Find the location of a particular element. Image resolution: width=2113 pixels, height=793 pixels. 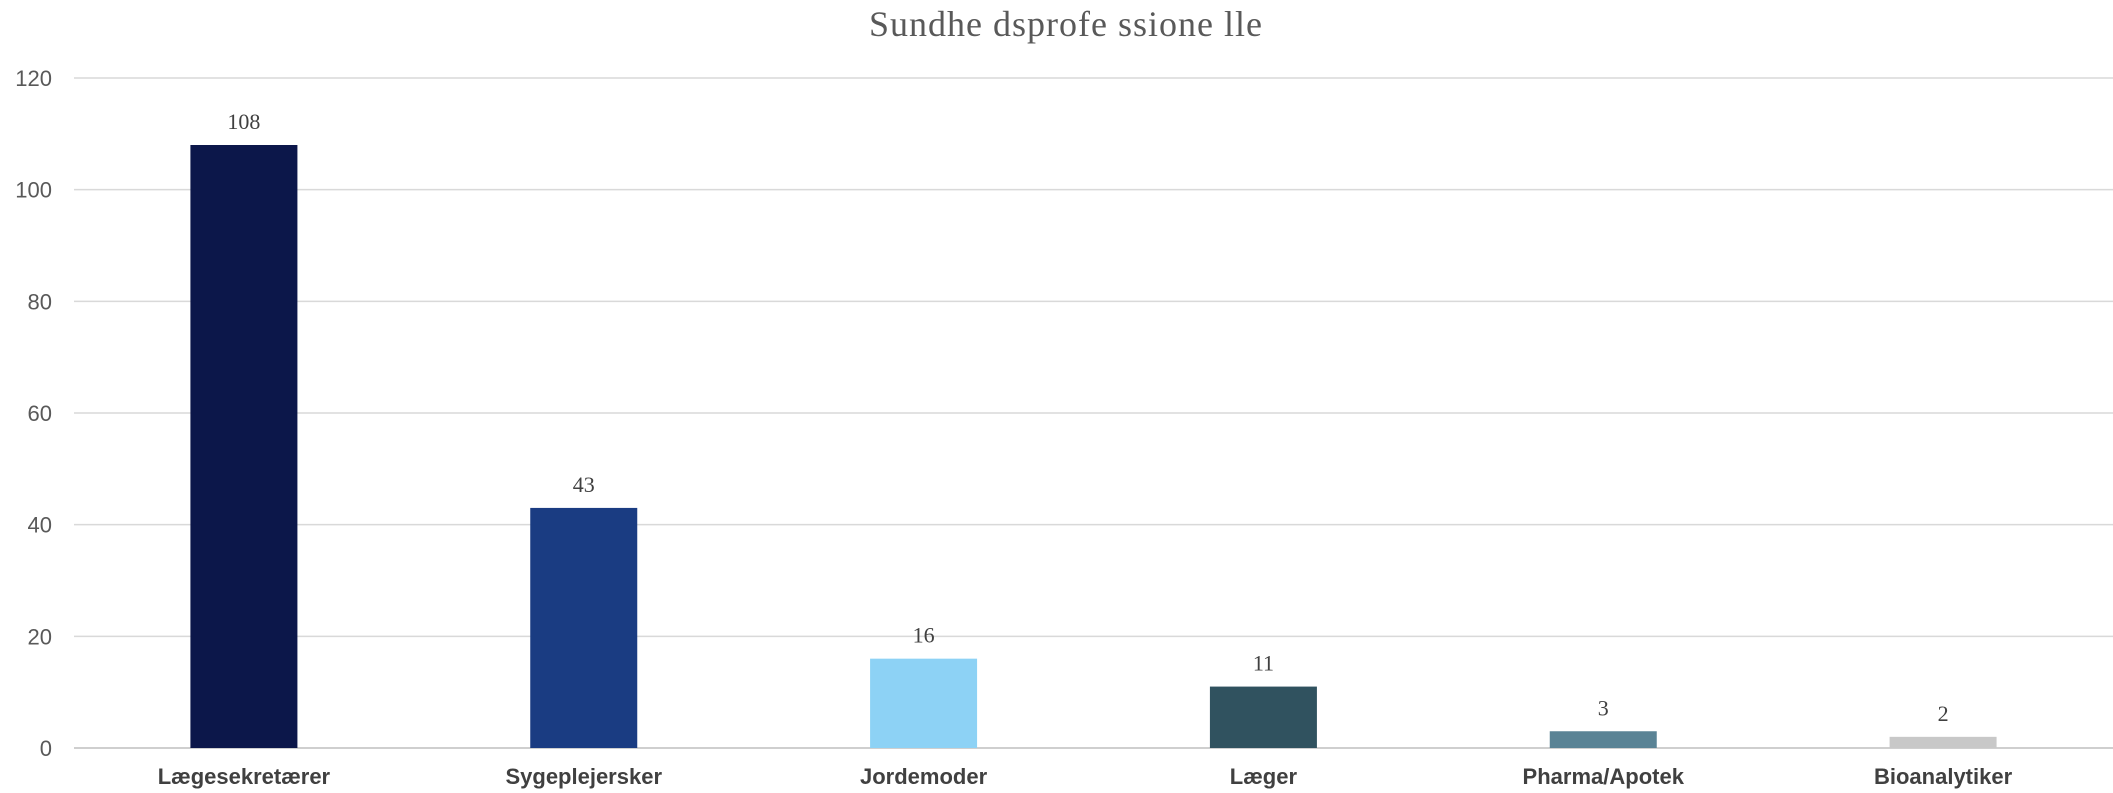

x-tick-label-6: Bioanalytiker is located at coordinates (1943, 776).